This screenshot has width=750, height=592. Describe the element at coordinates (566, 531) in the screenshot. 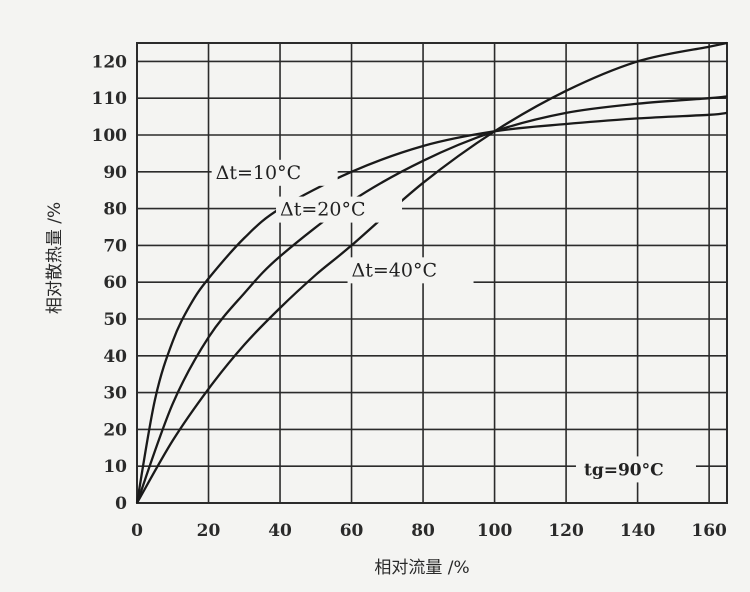

I see `x-tick-label: 120` at that location.